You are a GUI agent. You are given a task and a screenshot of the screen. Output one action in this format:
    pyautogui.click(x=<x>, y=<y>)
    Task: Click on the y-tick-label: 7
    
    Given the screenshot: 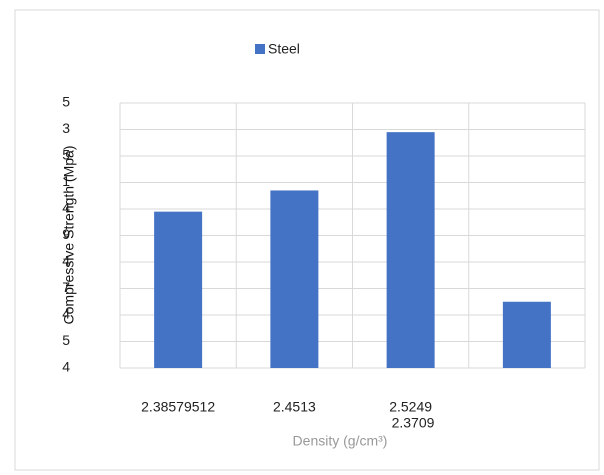 What is the action you would take?
    pyautogui.click(x=66, y=287)
    